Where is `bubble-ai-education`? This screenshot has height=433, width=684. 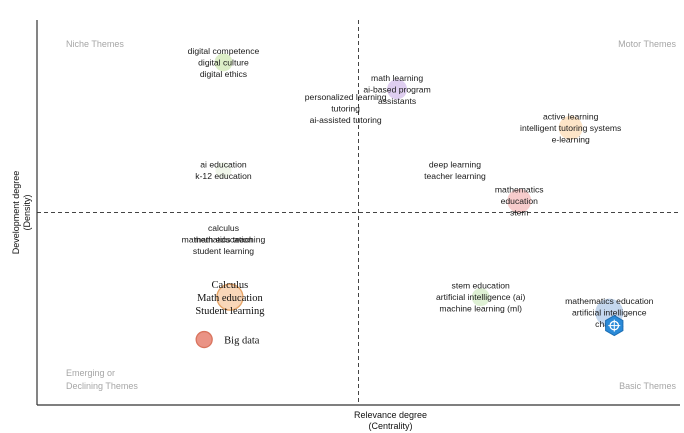
bubble-ai-education is located at coordinates (223, 170).